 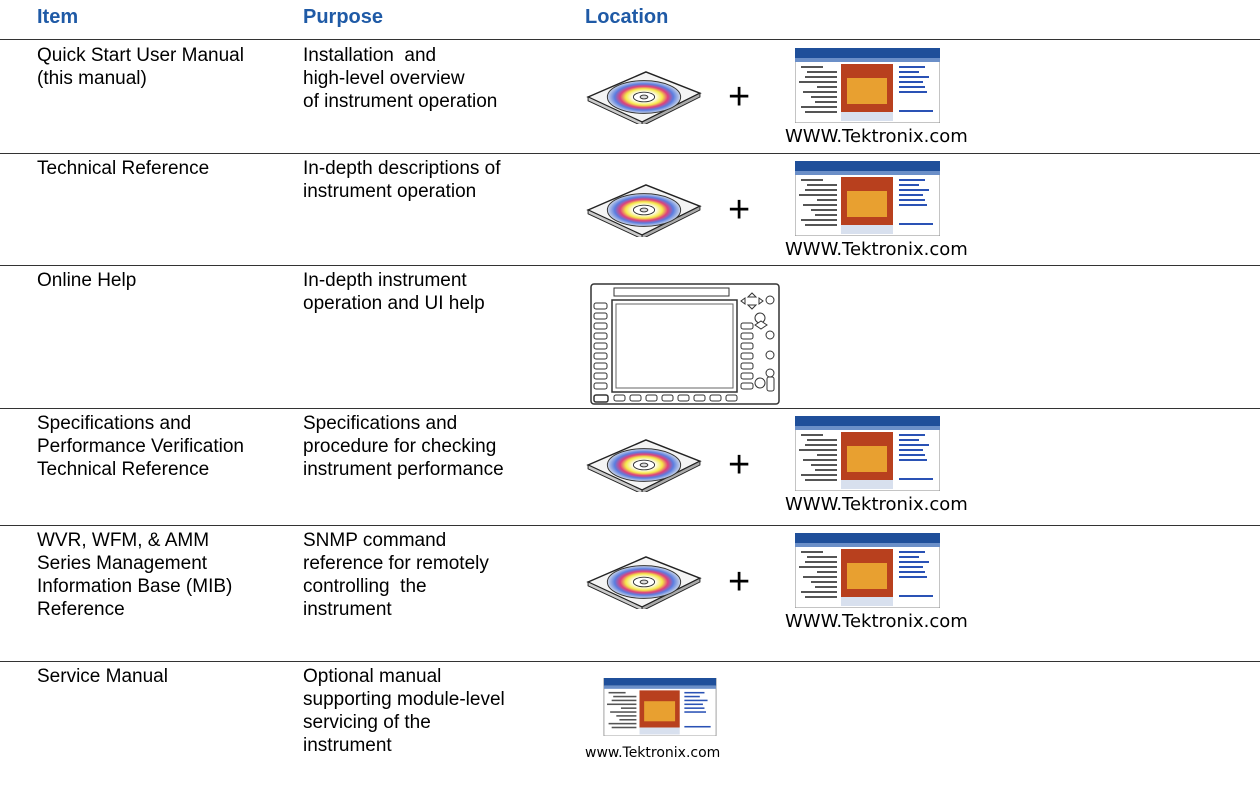 I want to click on purpose-line: instrument operation, so click(x=390, y=191).